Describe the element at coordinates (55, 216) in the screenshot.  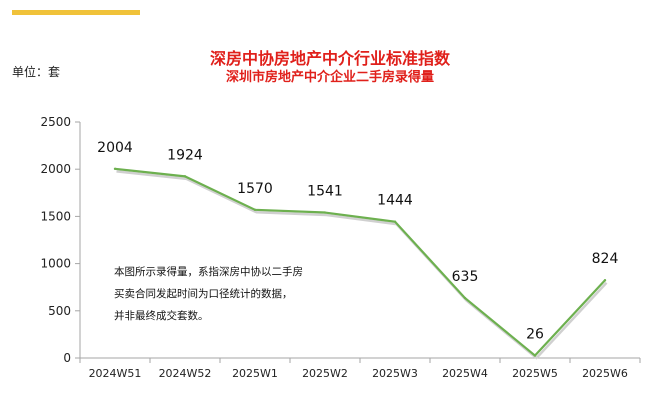
I see `y-tick-label: 1500` at that location.